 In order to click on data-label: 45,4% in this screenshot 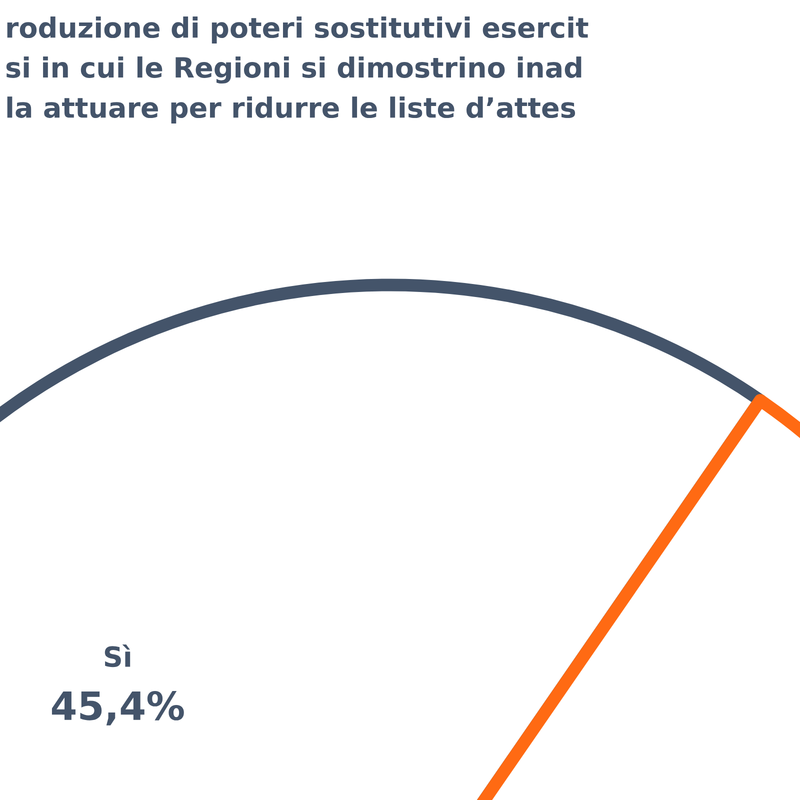, I will do `click(118, 708)`.